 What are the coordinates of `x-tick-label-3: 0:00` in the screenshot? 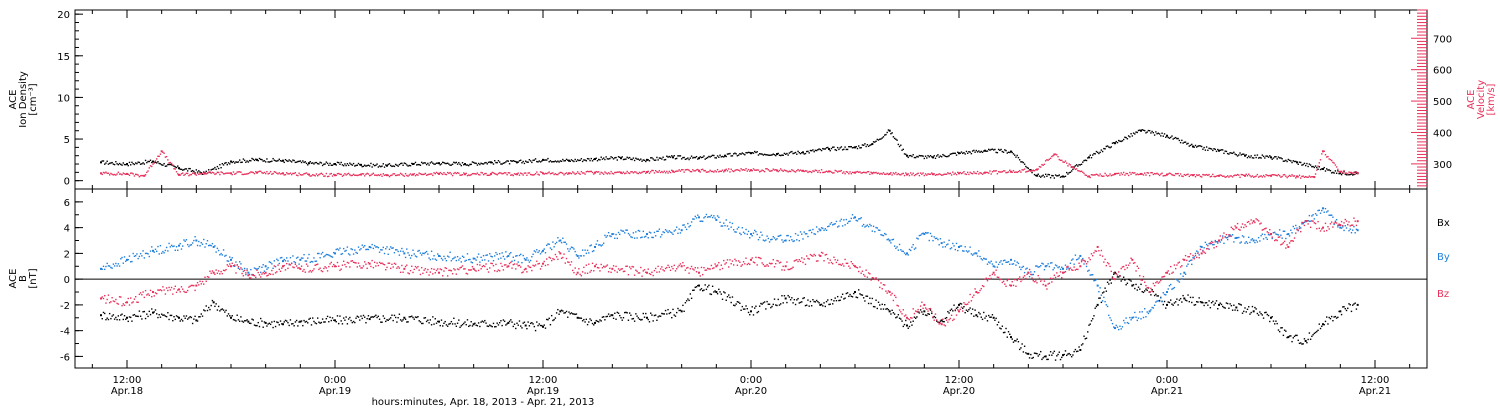 It's located at (751, 380).